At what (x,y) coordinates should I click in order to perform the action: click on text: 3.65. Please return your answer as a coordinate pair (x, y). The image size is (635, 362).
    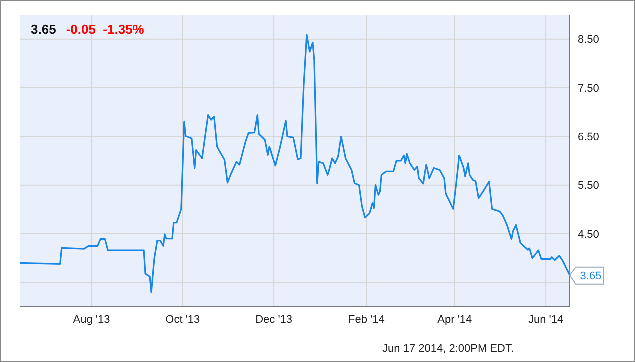
    Looking at the image, I should click on (43, 29).